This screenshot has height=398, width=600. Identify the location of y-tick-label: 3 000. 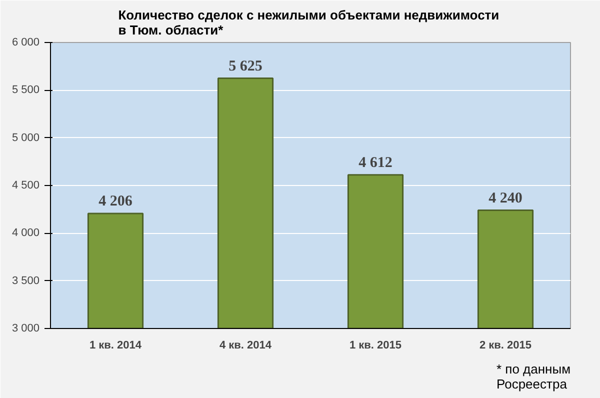
(26, 328).